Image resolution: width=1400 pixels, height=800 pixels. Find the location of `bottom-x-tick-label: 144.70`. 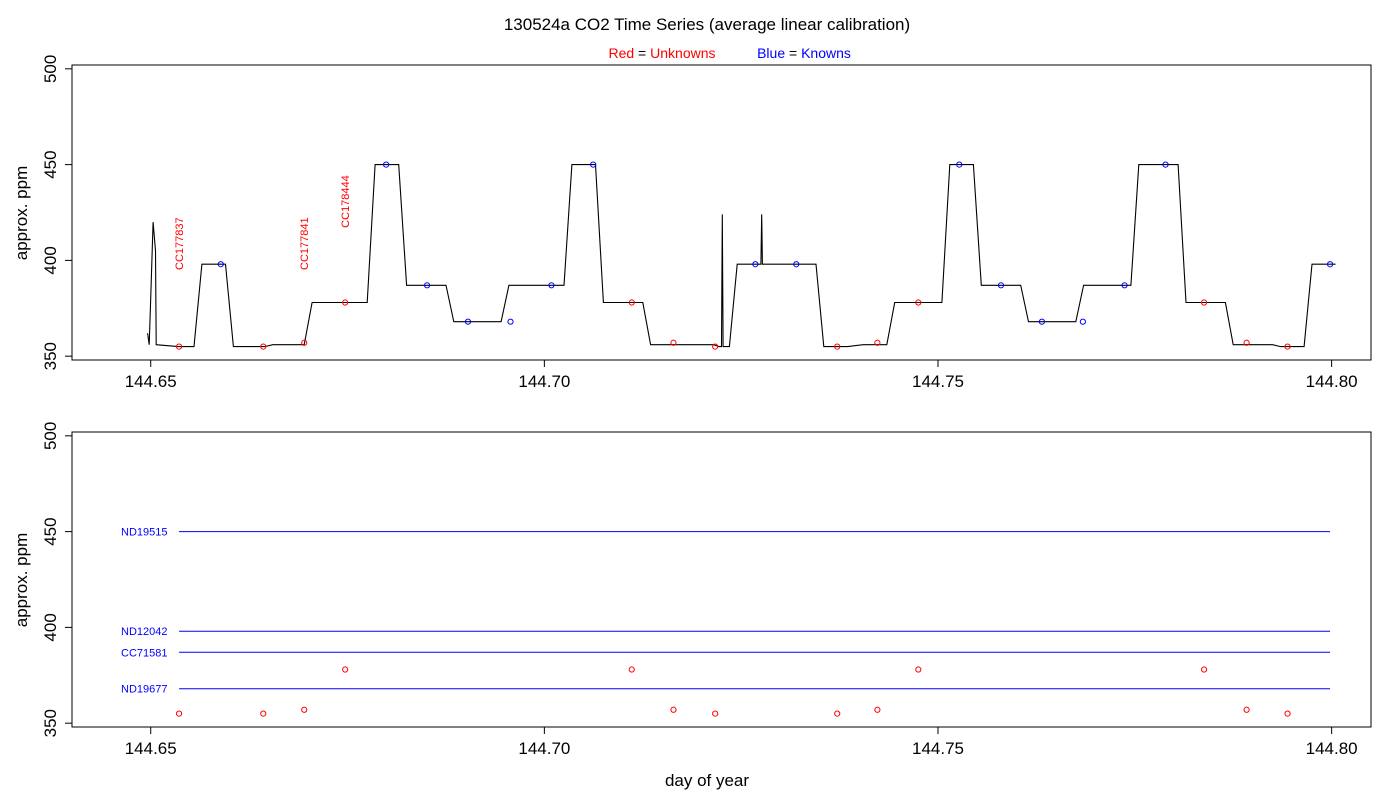

bottom-x-tick-label: 144.70 is located at coordinates (544, 748).